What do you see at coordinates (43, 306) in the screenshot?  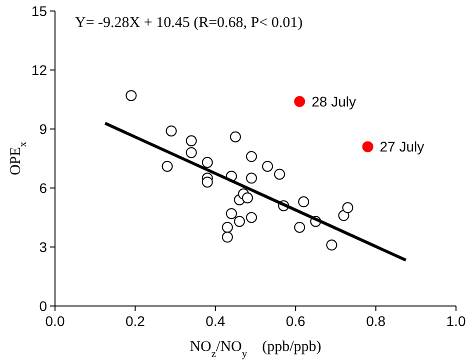 I see `y-tick-label: 0` at bounding box center [43, 306].